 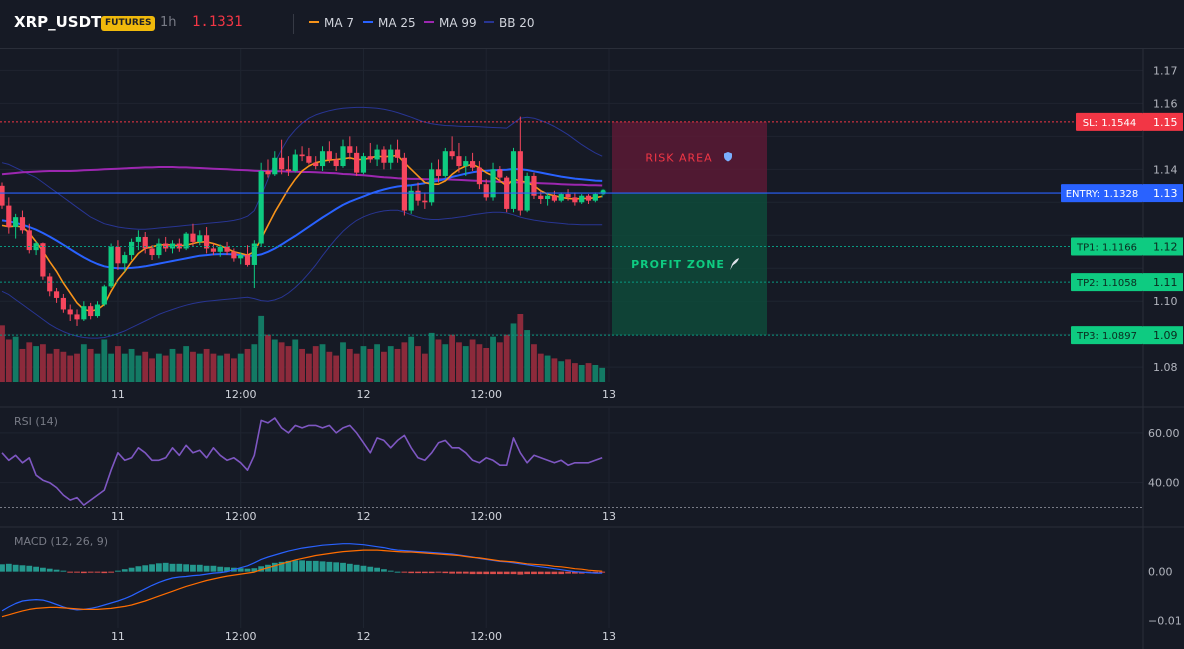 What do you see at coordinates (58, 22) in the screenshot?
I see `symbol-name: XRP_USDT` at bounding box center [58, 22].